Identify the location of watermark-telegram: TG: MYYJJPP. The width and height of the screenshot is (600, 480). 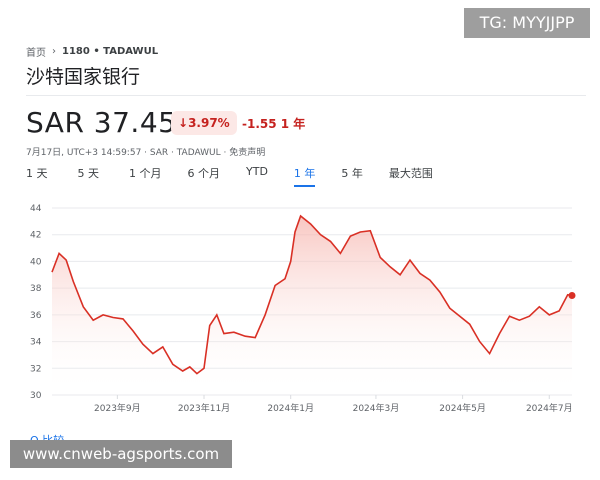
(527, 23).